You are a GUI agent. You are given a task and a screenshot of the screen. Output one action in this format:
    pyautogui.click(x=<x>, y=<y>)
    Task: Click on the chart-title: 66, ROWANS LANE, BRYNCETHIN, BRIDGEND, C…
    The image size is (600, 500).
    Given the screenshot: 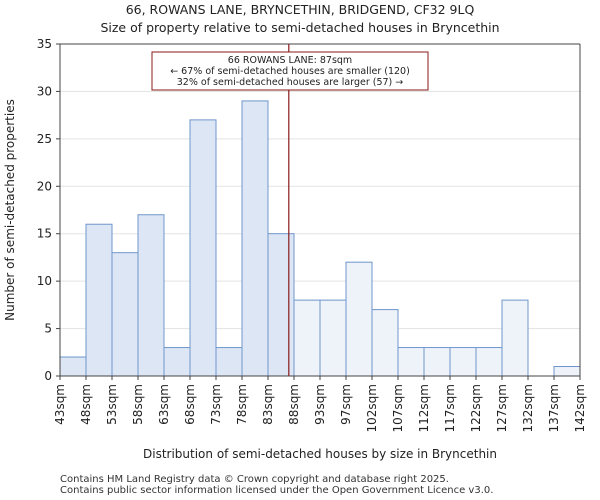 What is the action you would take?
    pyautogui.click(x=300, y=9)
    